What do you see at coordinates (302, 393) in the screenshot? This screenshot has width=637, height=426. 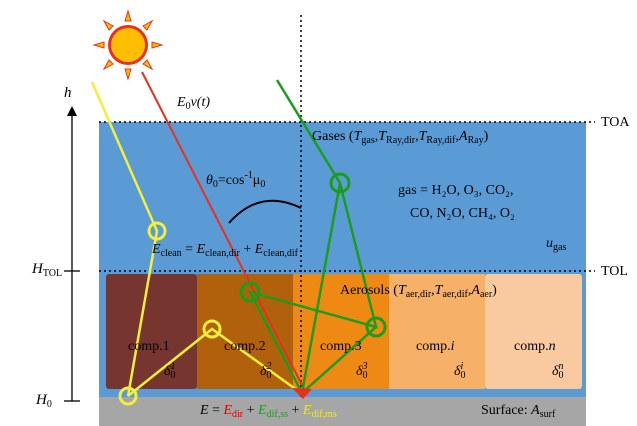 I see `surface-arrival-arrowhead` at bounding box center [302, 393].